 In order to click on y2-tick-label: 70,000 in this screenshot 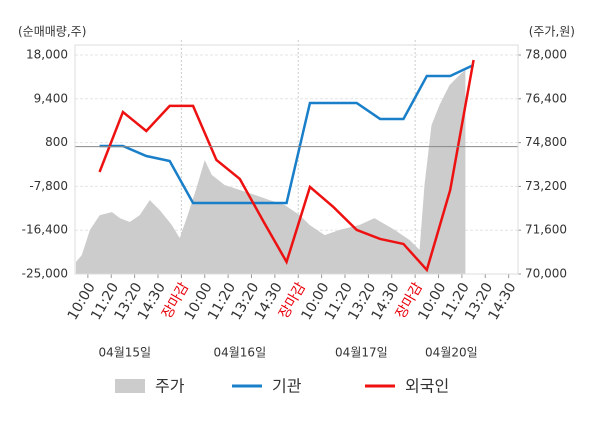, I will do `click(546, 274)`.